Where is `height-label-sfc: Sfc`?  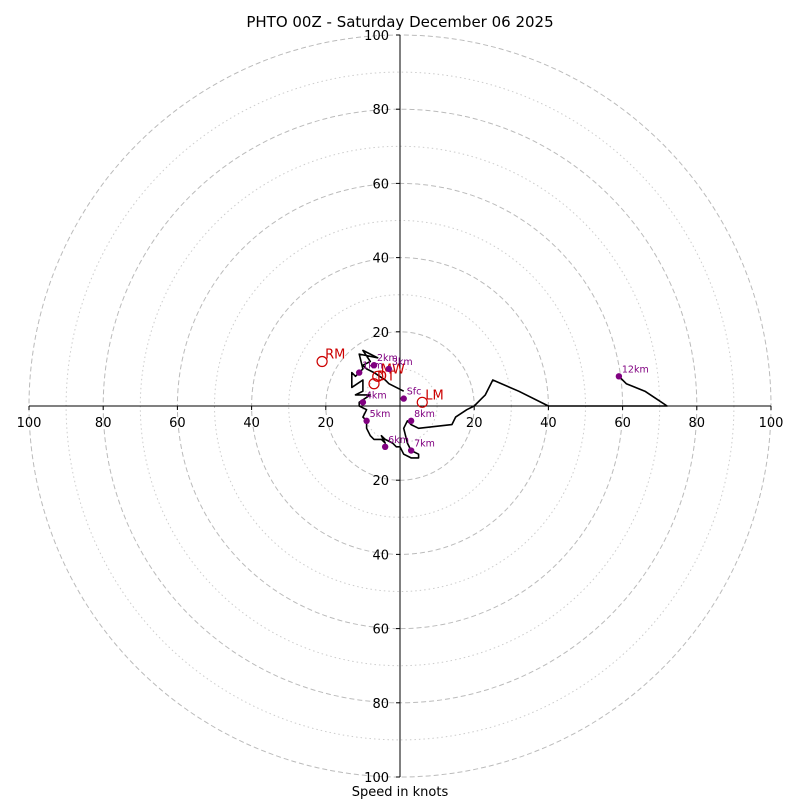 height-label-sfc: Sfc is located at coordinates (414, 392).